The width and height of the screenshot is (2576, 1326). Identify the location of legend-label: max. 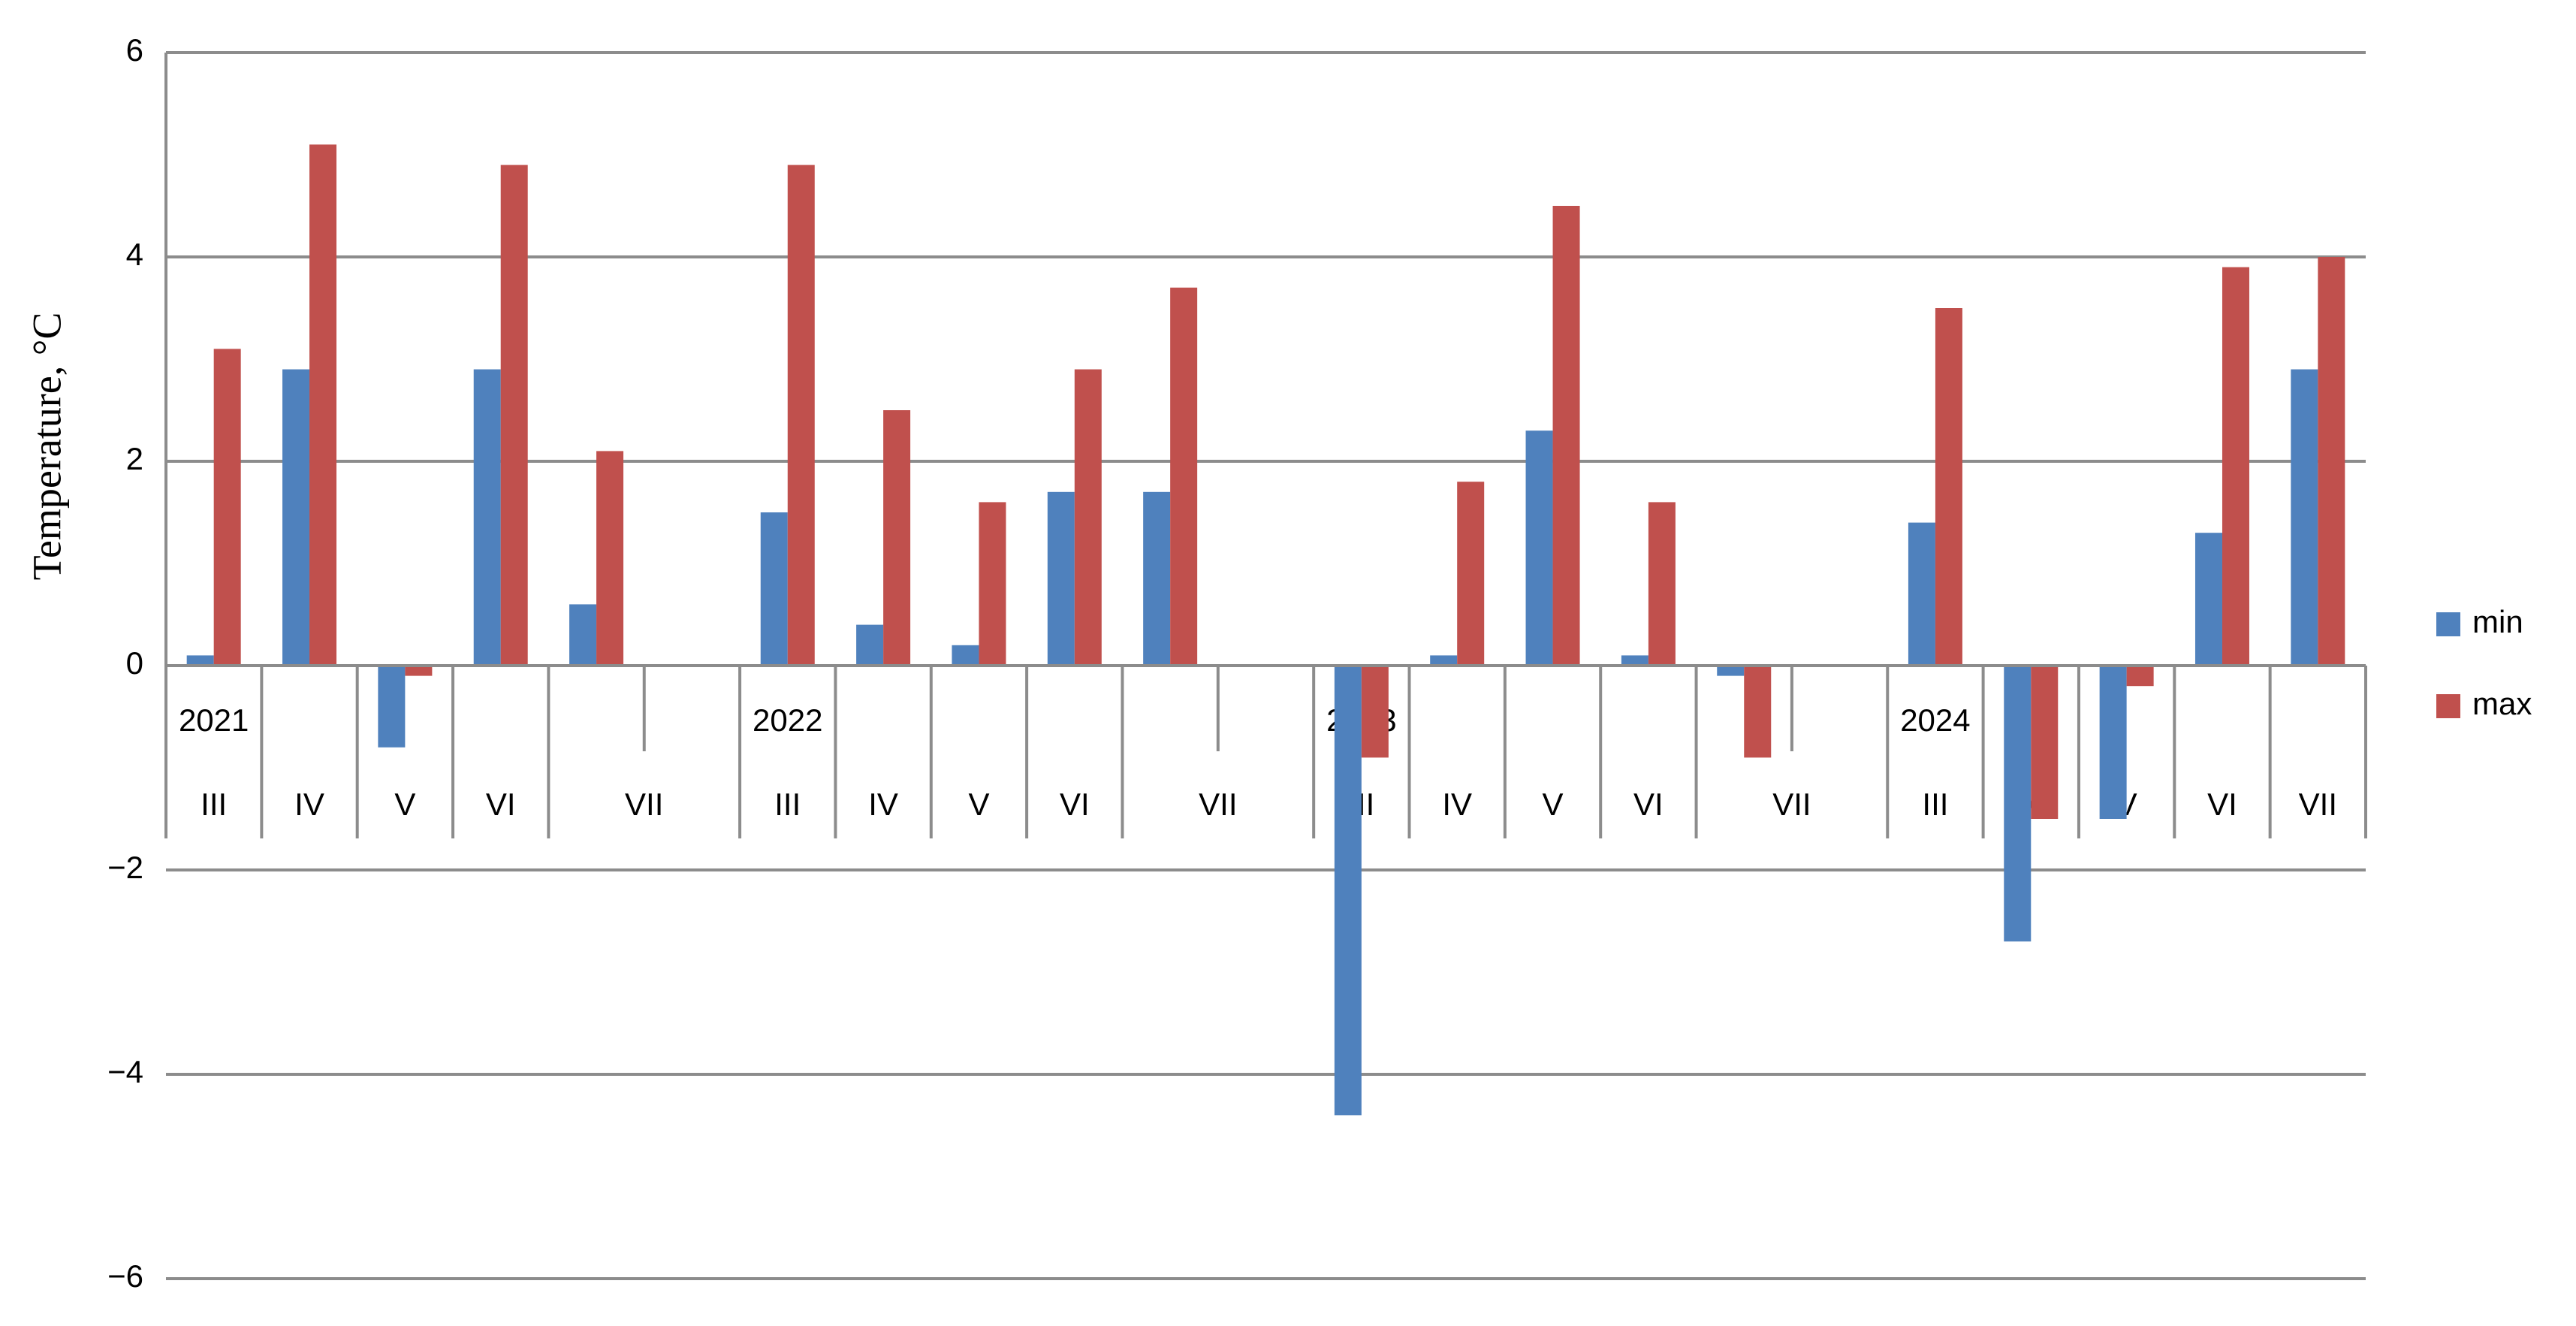
(2502, 703).